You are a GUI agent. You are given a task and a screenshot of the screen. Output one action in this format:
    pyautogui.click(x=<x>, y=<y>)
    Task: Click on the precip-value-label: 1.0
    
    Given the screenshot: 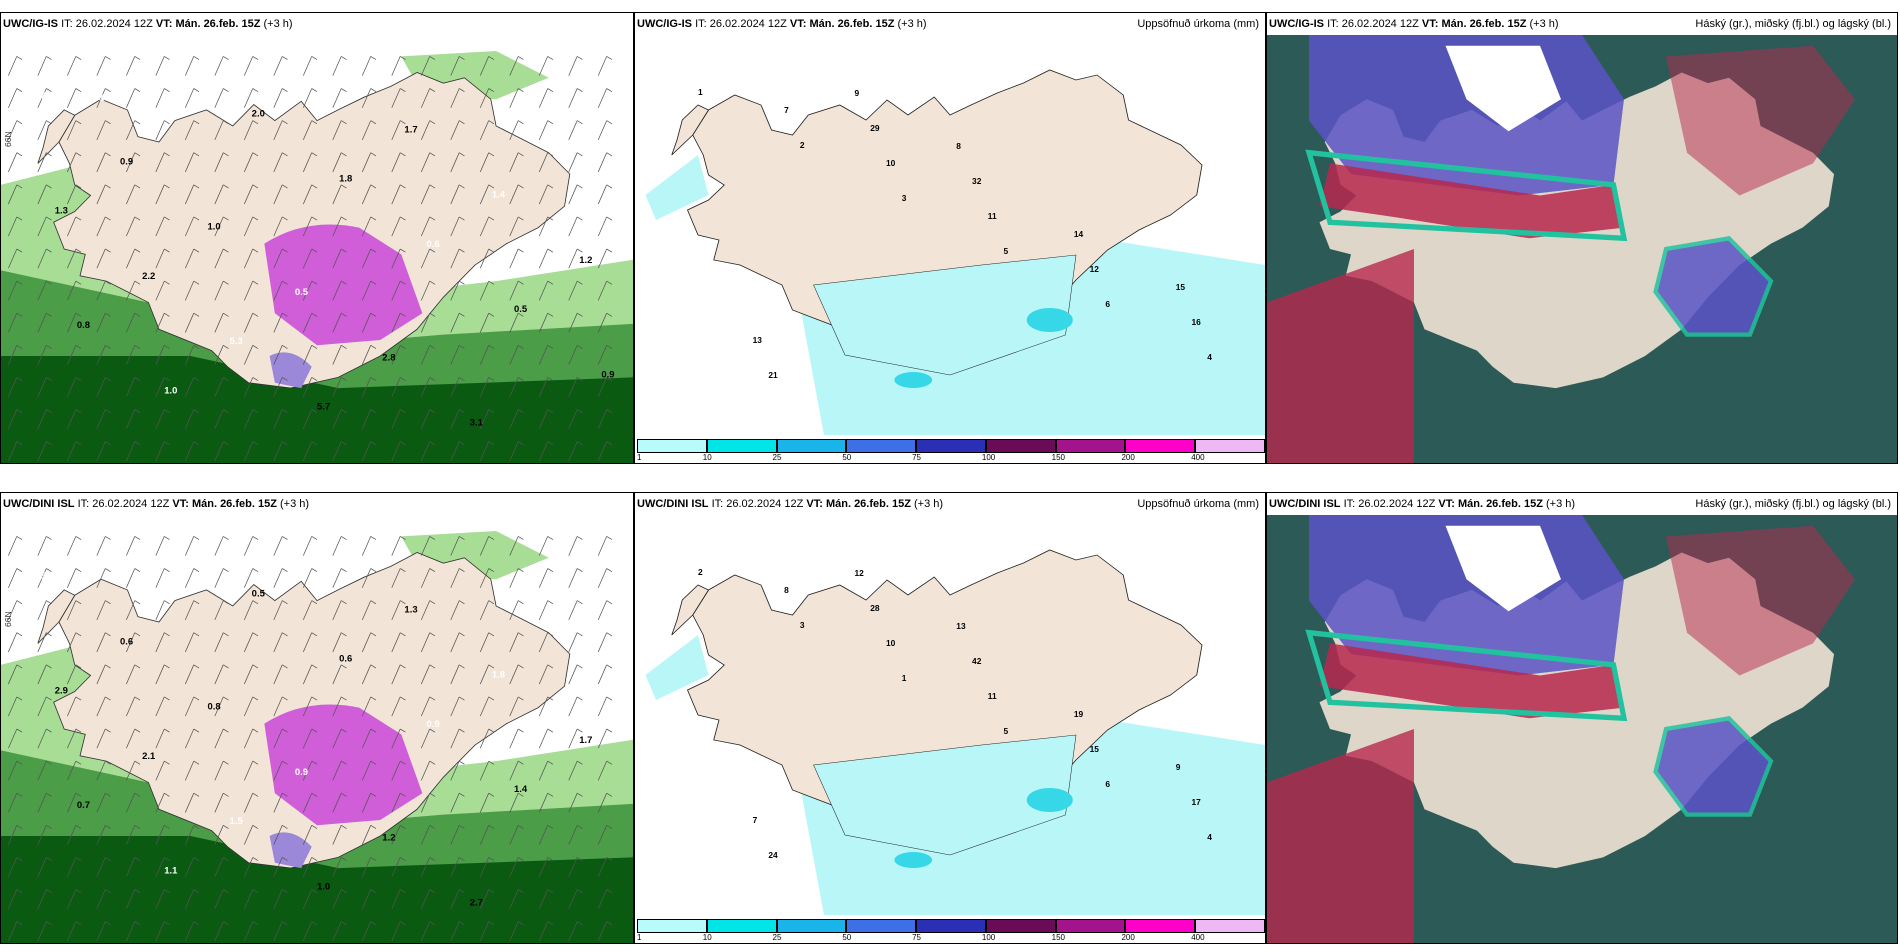 What is the action you would take?
    pyautogui.click(x=213, y=227)
    